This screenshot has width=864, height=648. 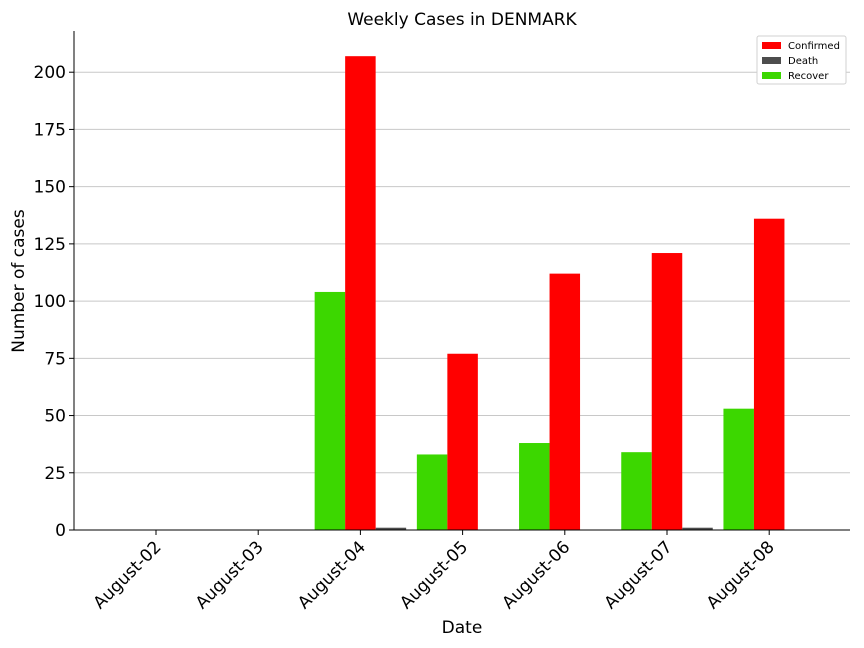 I want to click on y-tick-label: 175, so click(x=50, y=130).